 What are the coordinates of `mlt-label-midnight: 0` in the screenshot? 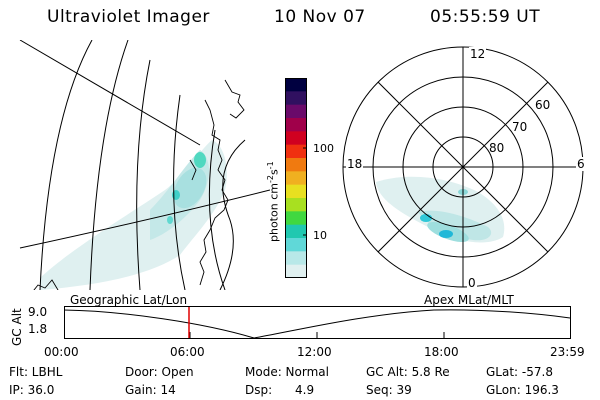 It's located at (472, 283).